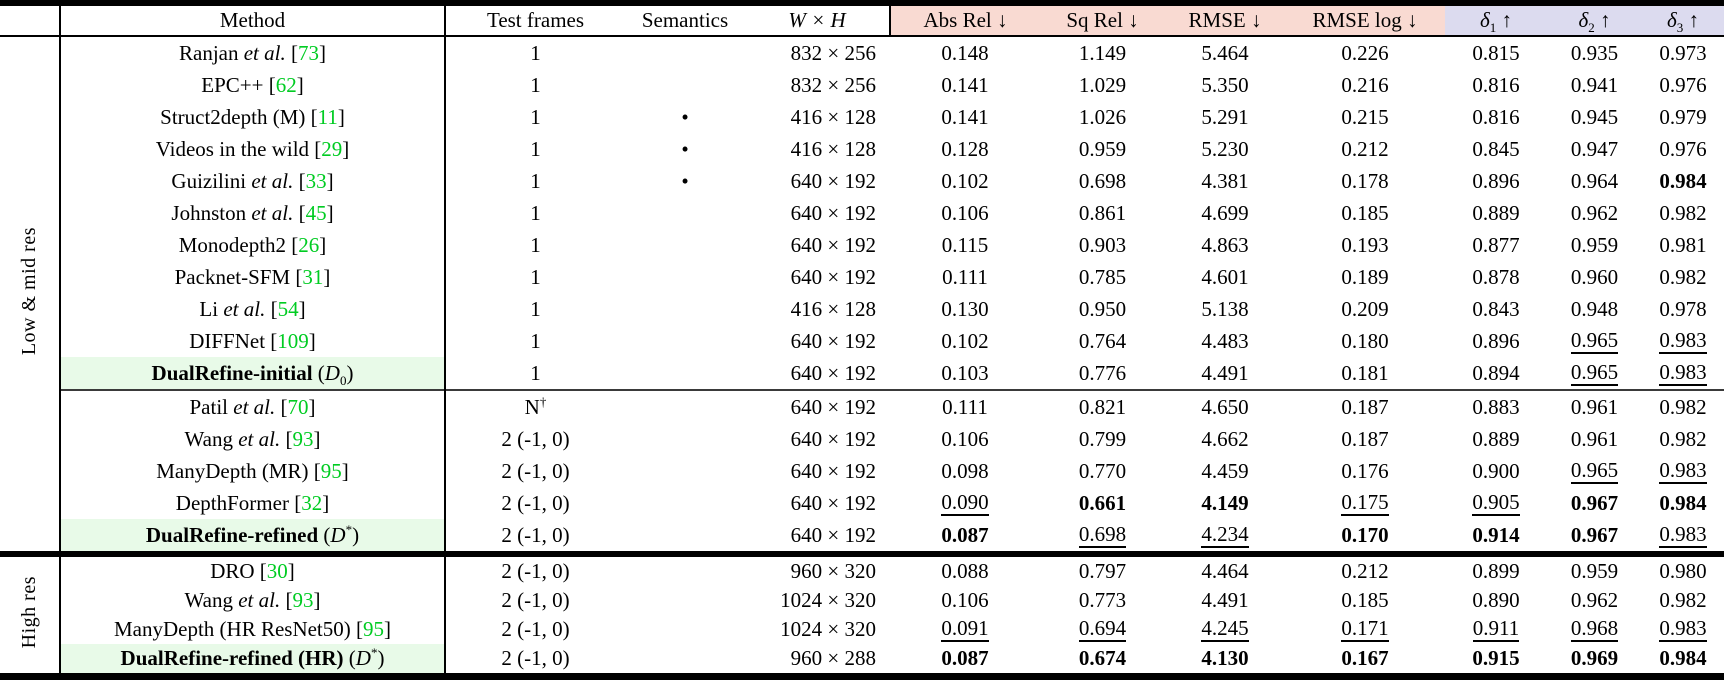 This screenshot has height=680, width=1724. What do you see at coordinates (1365, 212) in the screenshot?
I see `metric-value: 0.185` at bounding box center [1365, 212].